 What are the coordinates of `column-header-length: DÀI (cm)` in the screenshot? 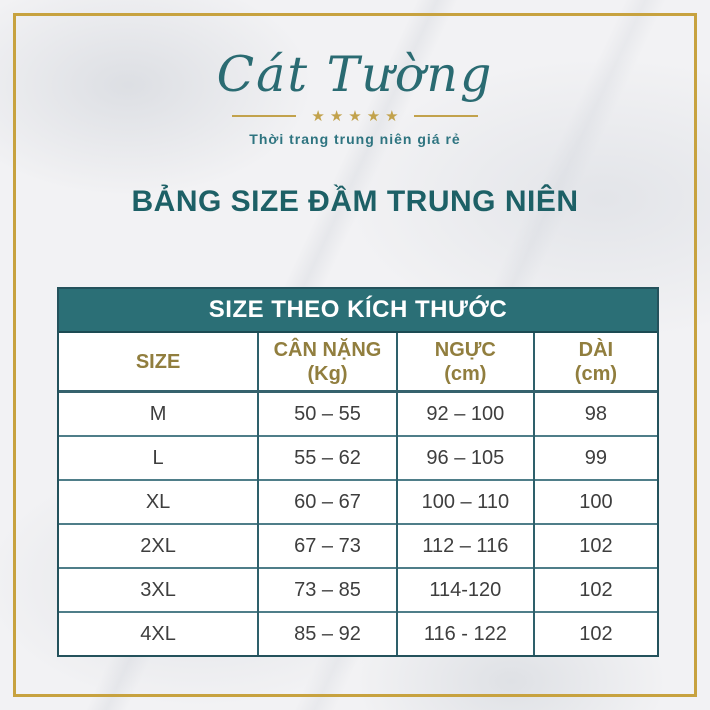 It's located at (594, 363).